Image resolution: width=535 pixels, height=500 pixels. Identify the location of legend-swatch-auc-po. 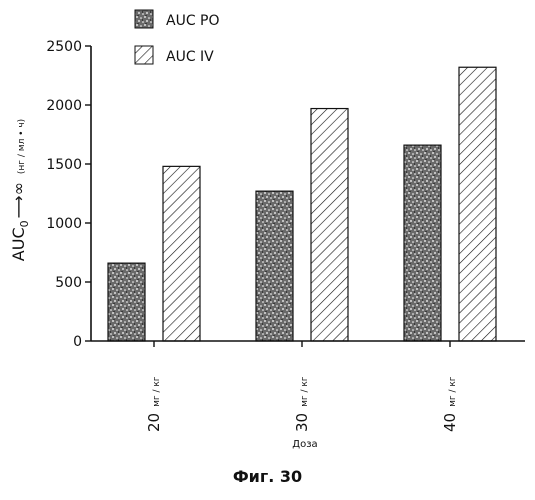
(144, 19).